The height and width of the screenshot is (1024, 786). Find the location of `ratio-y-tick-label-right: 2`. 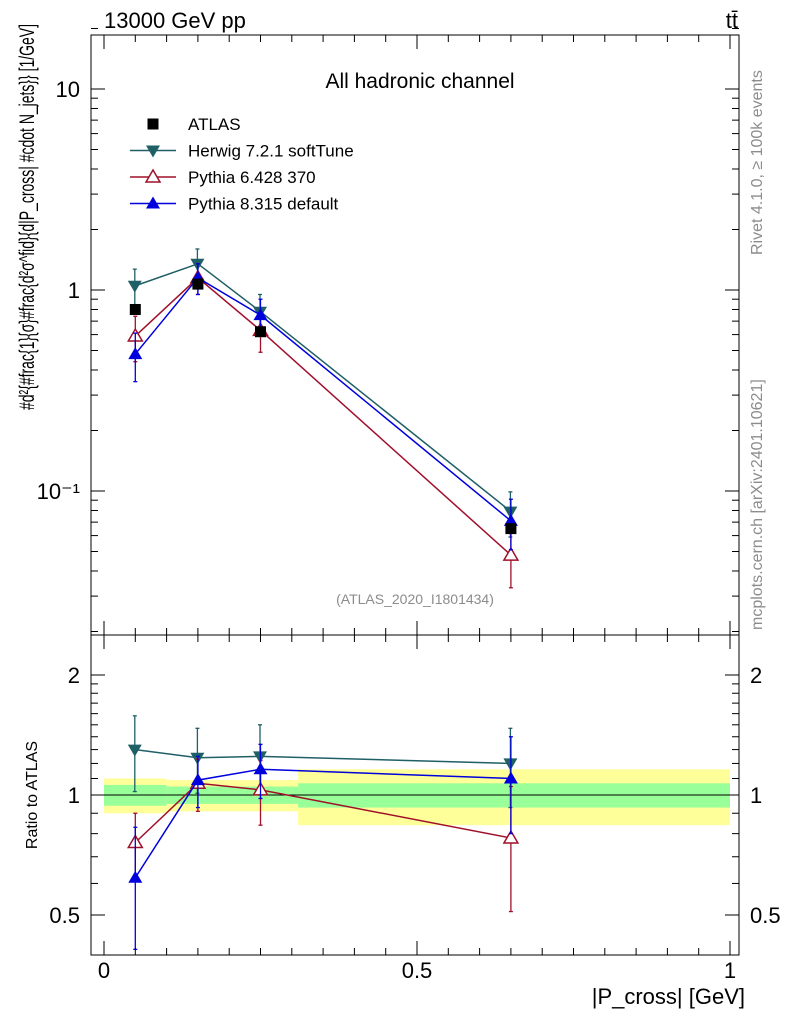

ratio-y-tick-label-right: 2 is located at coordinates (756, 675).